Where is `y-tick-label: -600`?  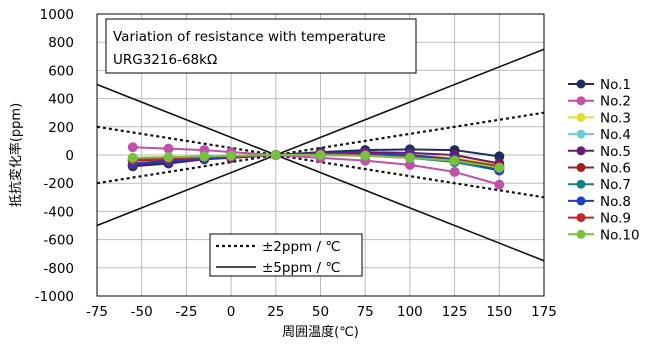 y-tick-label: -600 is located at coordinates (58, 241).